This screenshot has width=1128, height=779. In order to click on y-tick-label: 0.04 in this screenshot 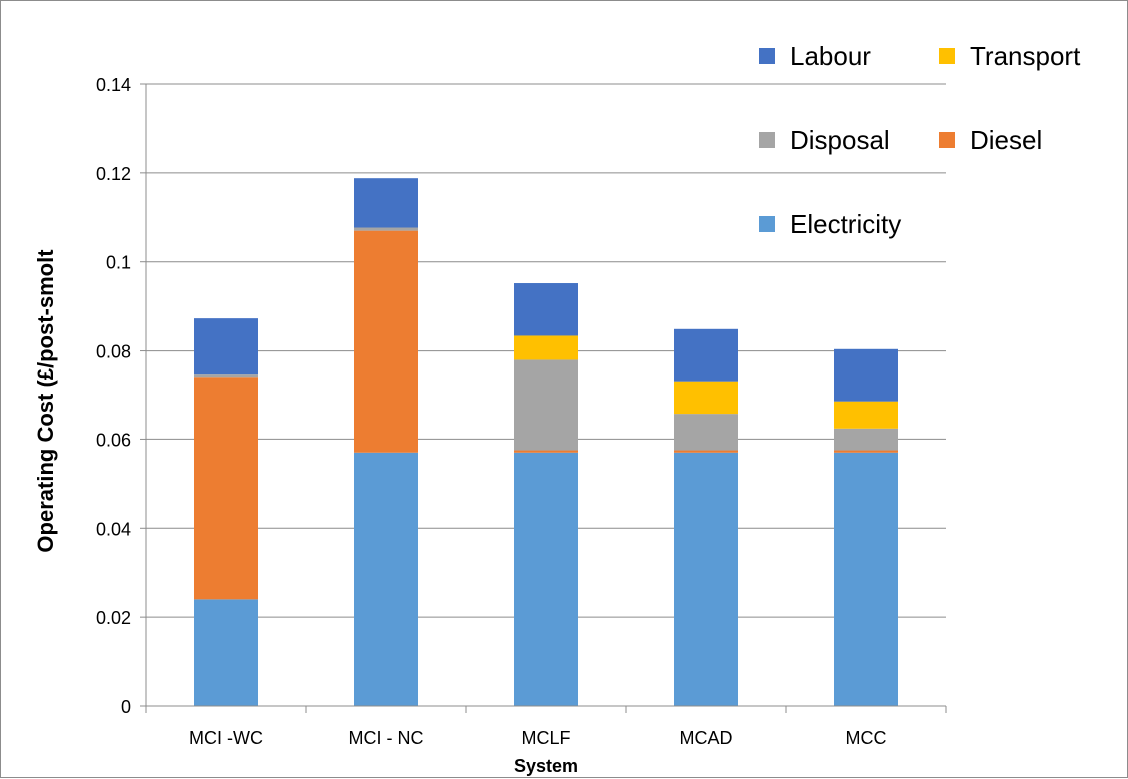, I will do `click(113, 529)`.